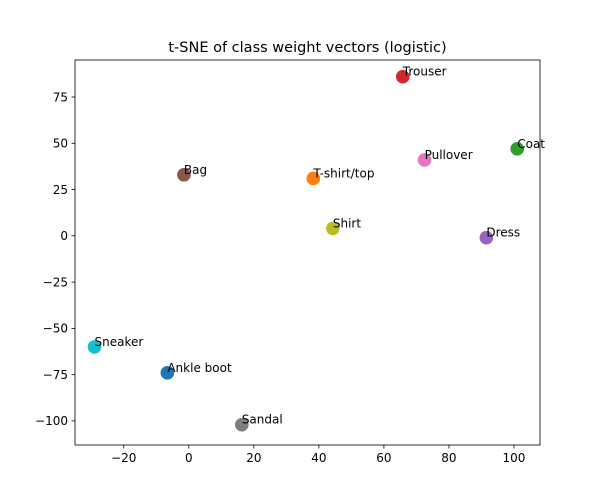  Describe the element at coordinates (262, 420) in the screenshot. I see `point-label: Sandal` at that location.